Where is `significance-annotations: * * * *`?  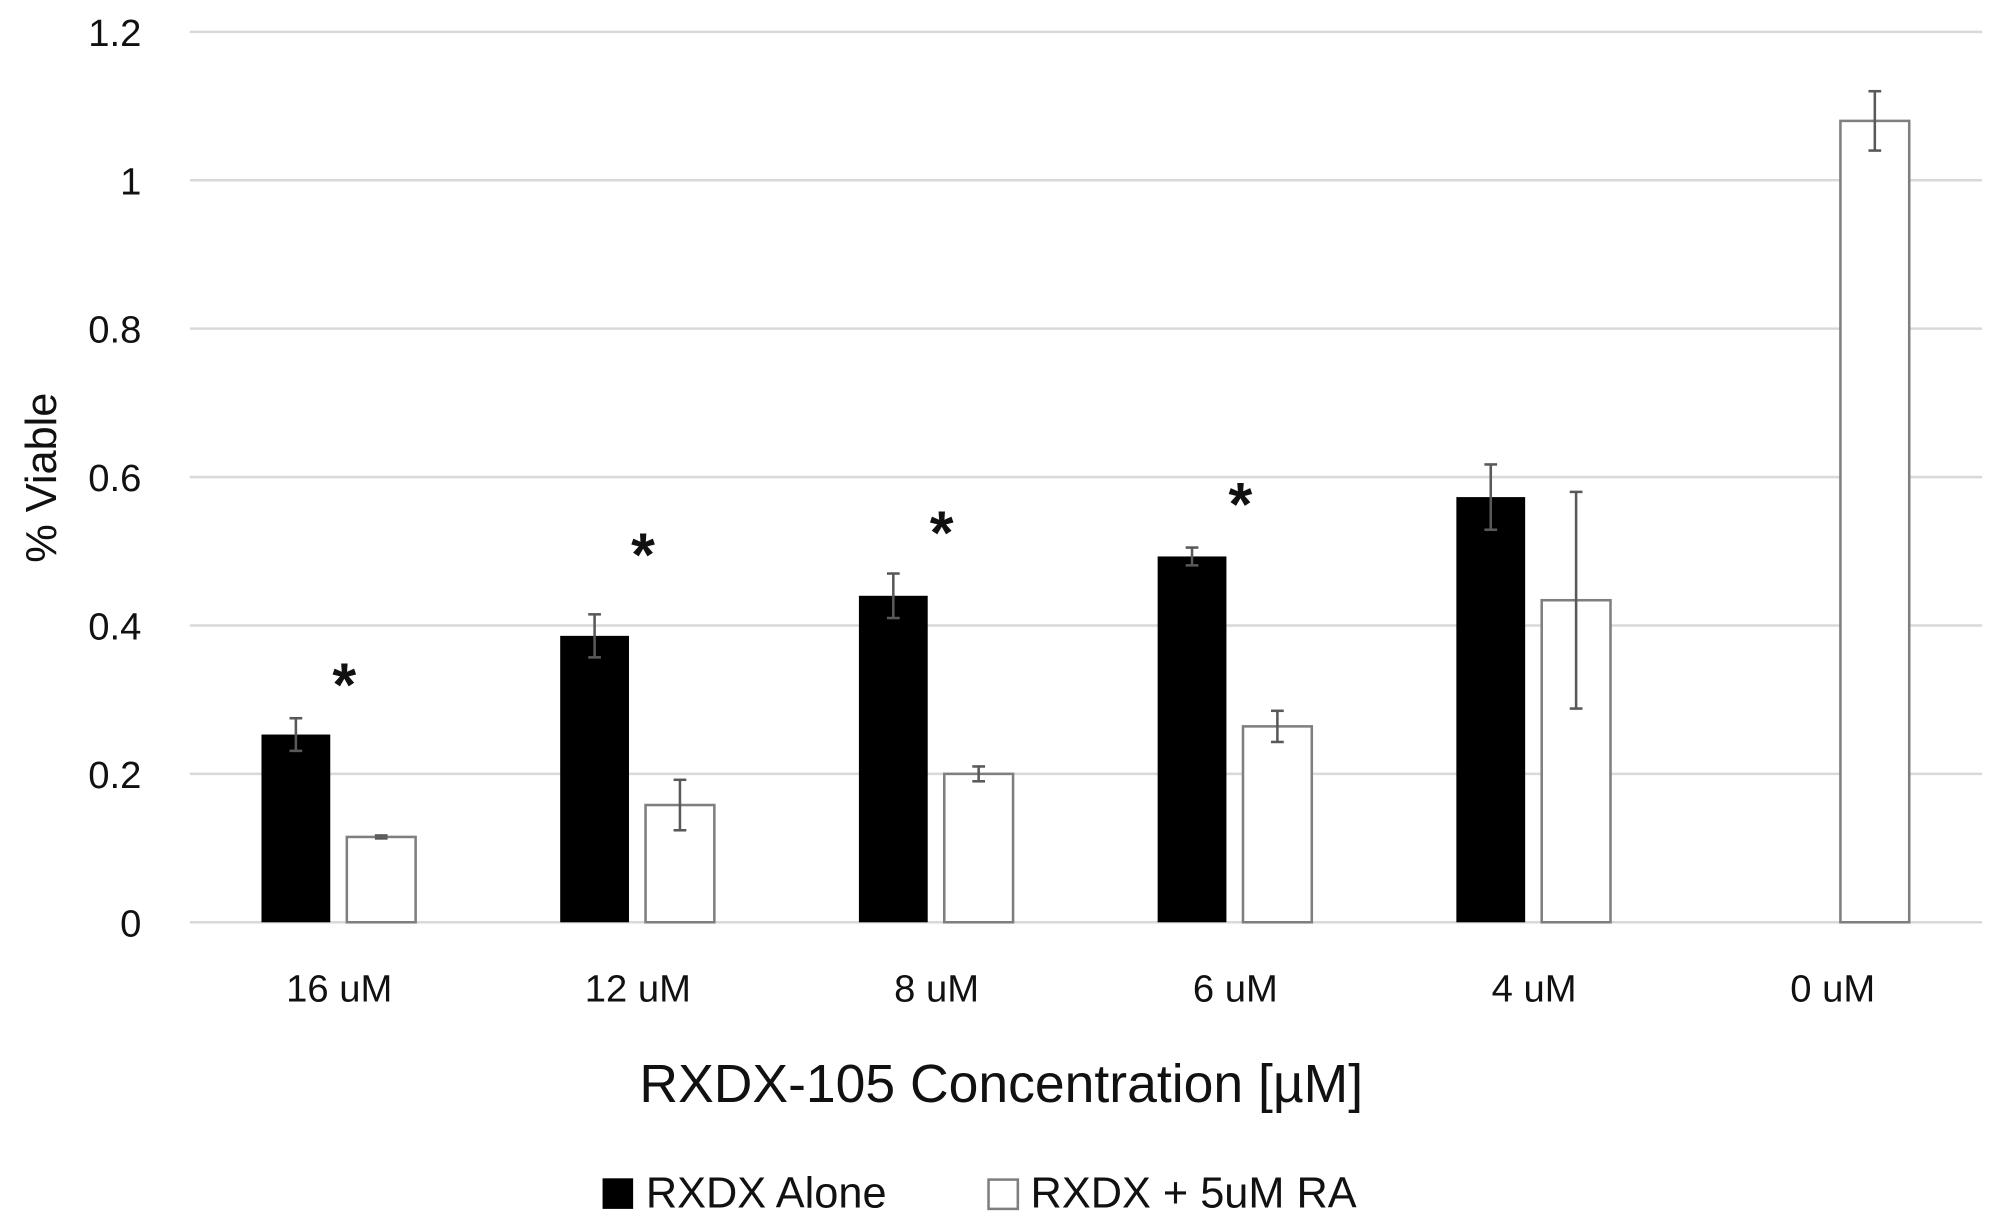 significance-annotations: * * * * is located at coordinates (792, 594).